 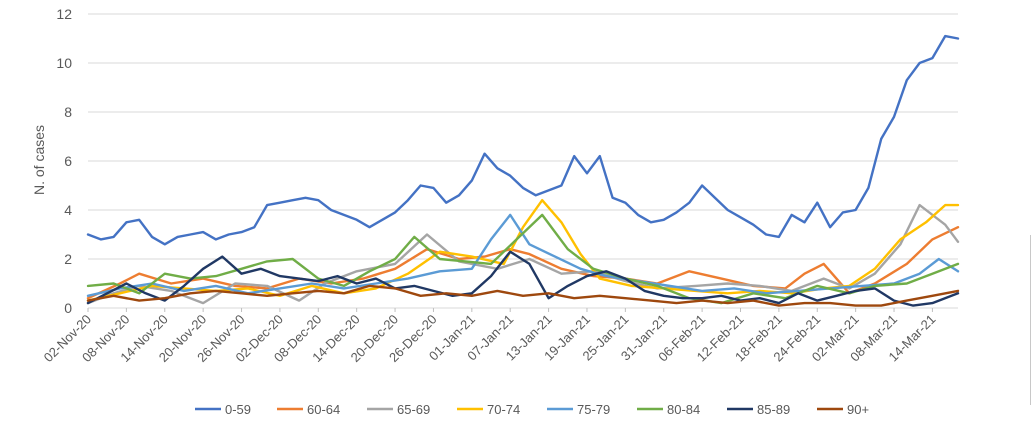 I want to click on y-tick-label: 2, so click(x=68, y=259).